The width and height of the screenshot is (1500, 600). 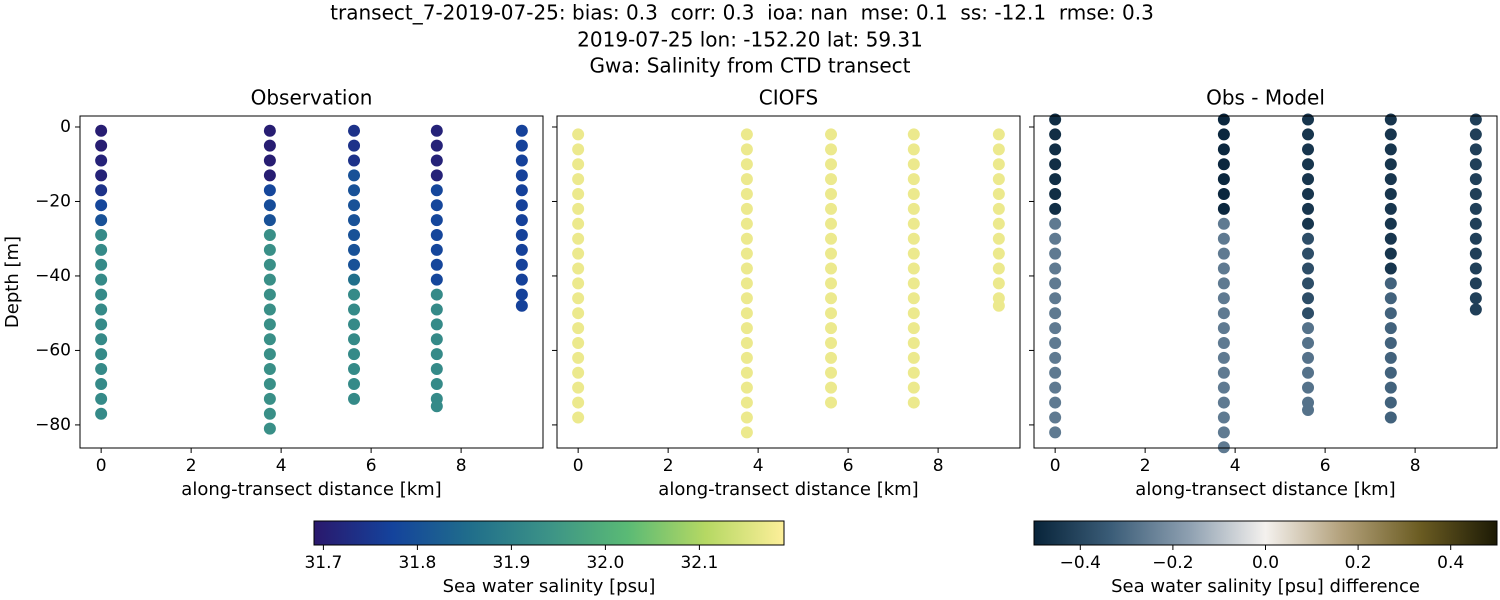 What do you see at coordinates (848, 466) in the screenshot?
I see `x-tick-label: 6` at bounding box center [848, 466].